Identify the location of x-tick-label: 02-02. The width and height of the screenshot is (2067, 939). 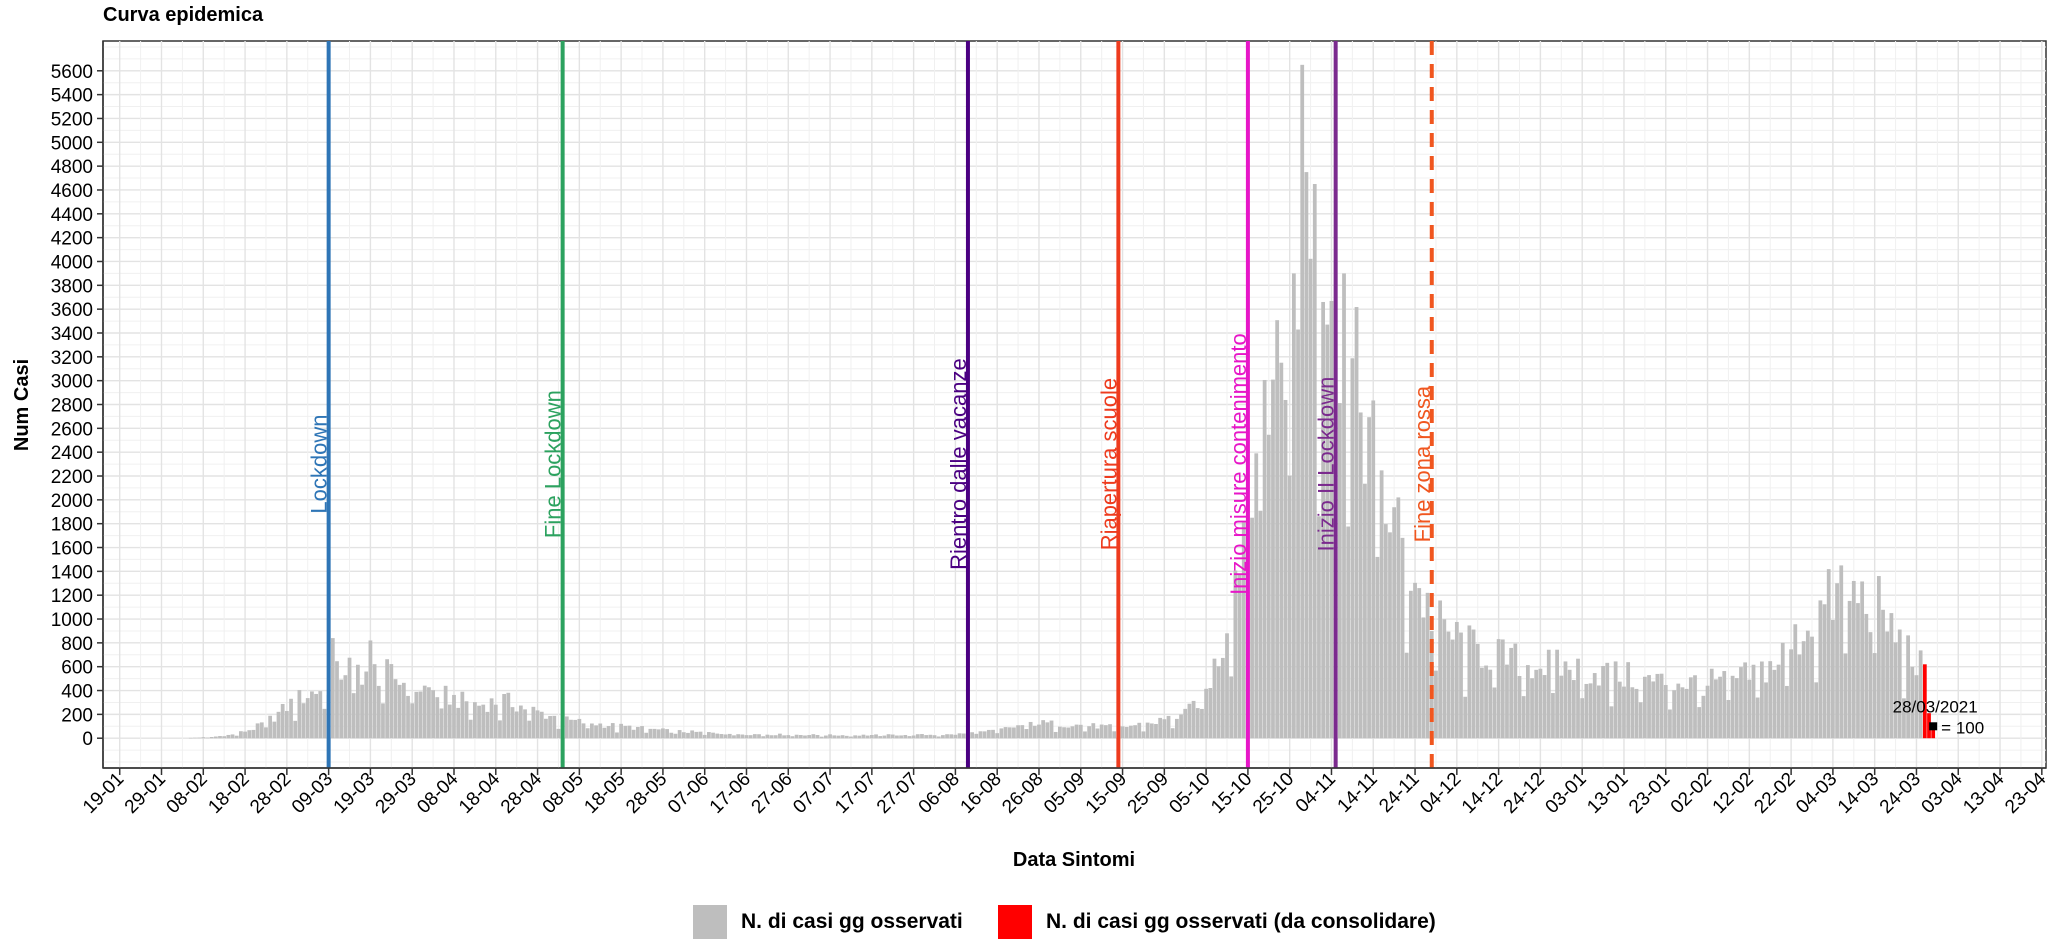
(1691, 793).